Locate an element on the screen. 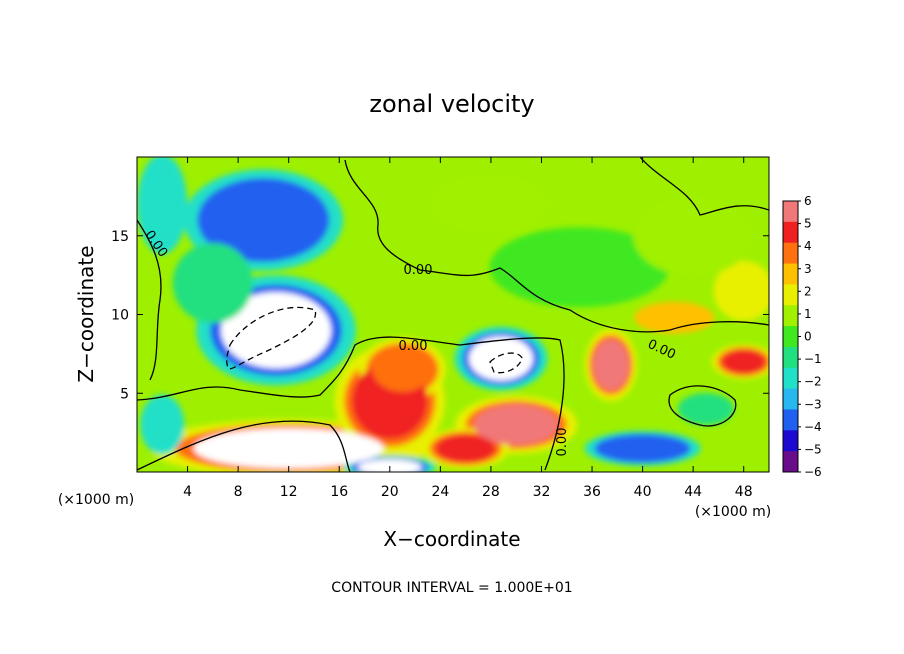 Image resolution: width=904 pixels, height=654 pixels. colorbar-tick-label: 2 is located at coordinates (808, 291).